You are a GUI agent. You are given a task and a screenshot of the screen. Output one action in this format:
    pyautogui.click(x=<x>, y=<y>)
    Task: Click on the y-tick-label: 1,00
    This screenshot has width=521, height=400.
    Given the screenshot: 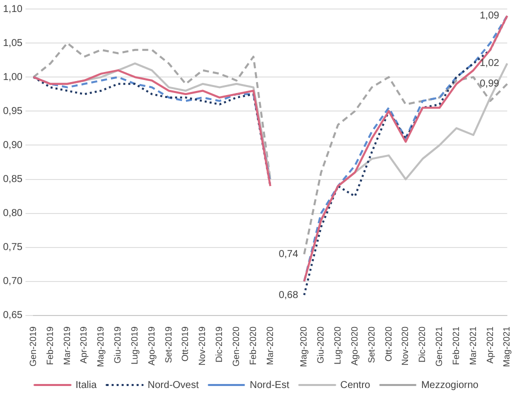 What is the action you would take?
    pyautogui.click(x=12, y=77)
    